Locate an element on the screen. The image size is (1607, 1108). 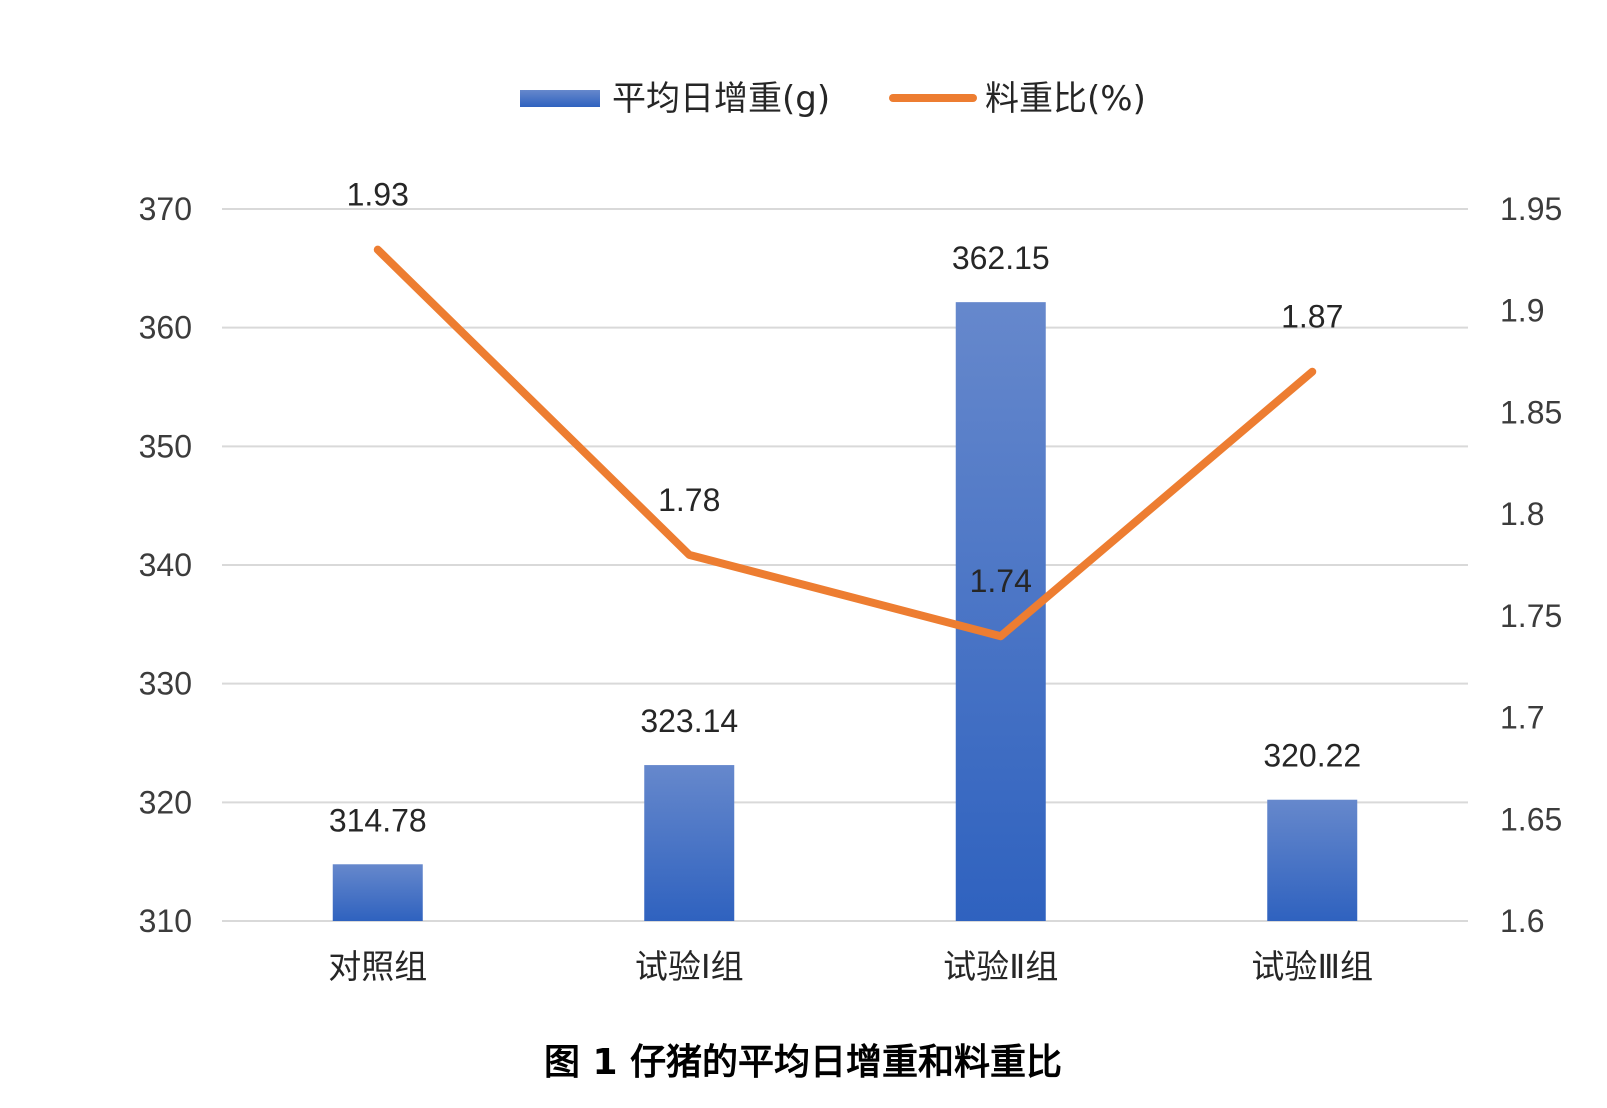
bar-data-label: 362.15 is located at coordinates (1001, 258).